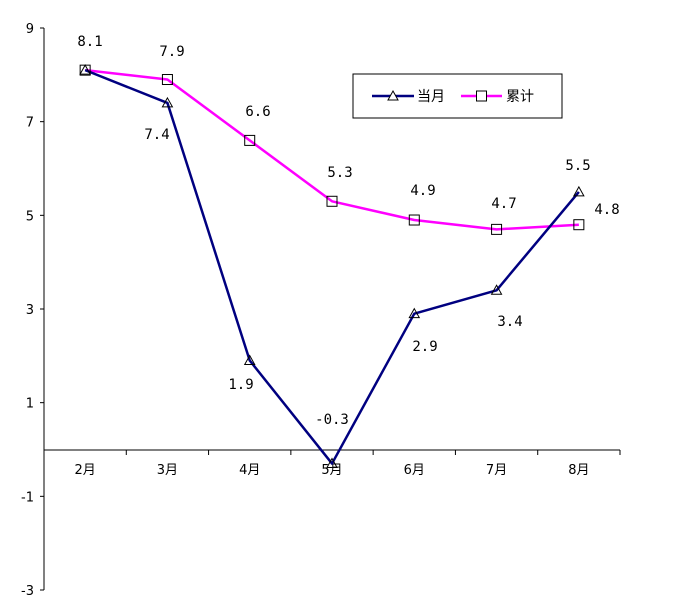 This screenshot has width=697, height=607. I want to click on data-label-series-1: 5.3, so click(339, 173).